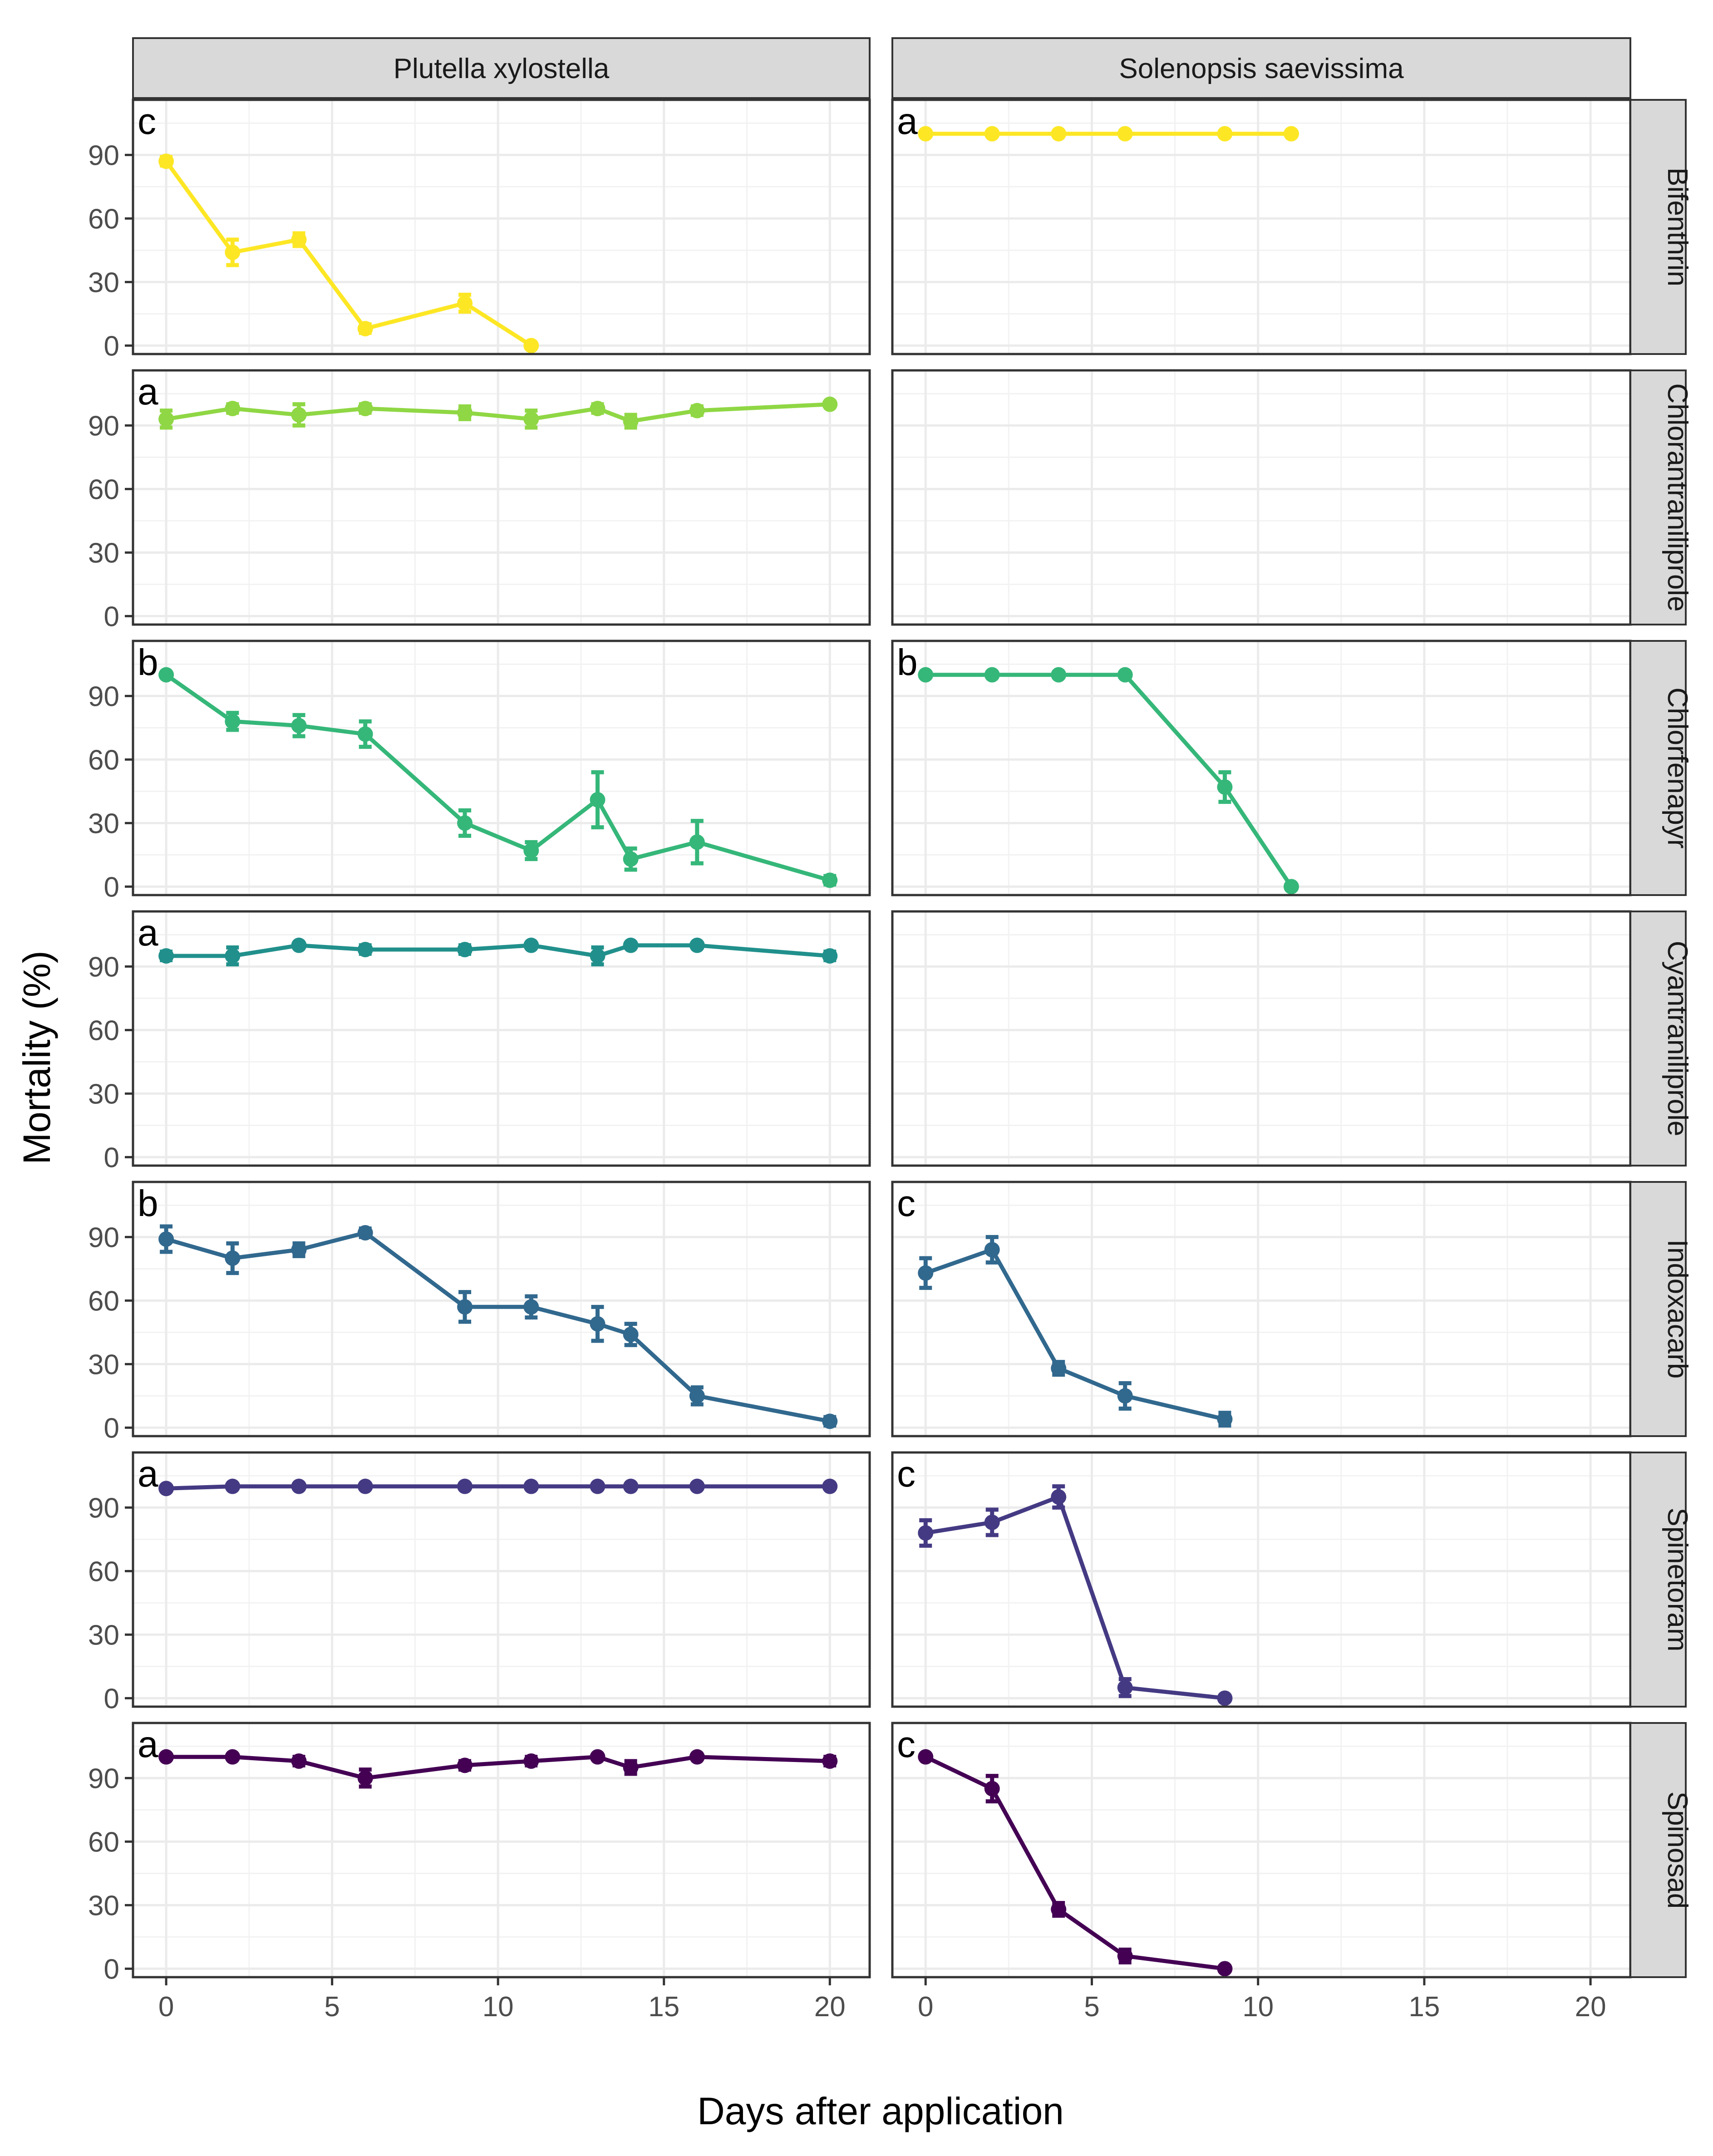 The width and height of the screenshot is (1713, 2156). What do you see at coordinates (166, 2007) in the screenshot?
I see `x-tick-label: 0` at bounding box center [166, 2007].